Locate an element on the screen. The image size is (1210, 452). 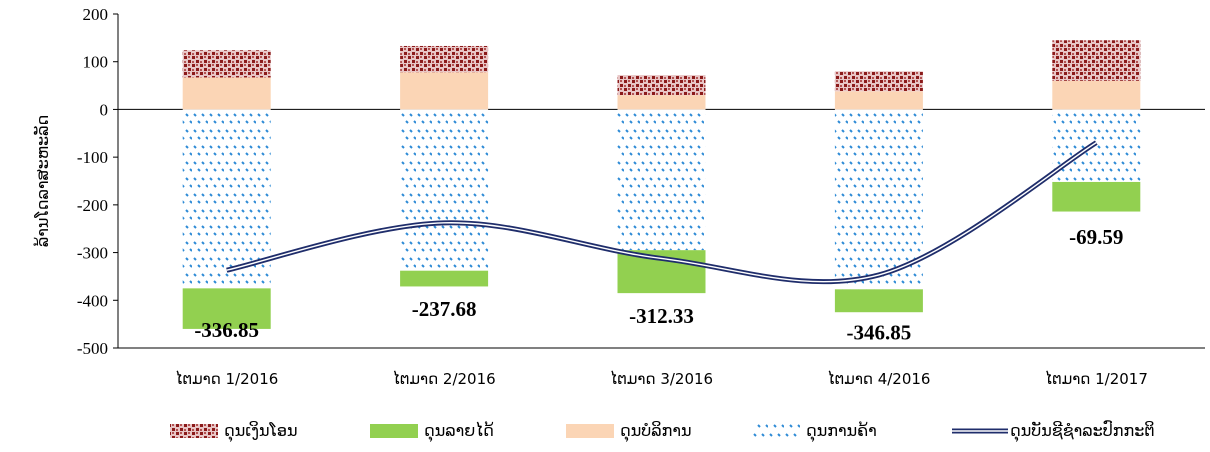
y-tick-label: -100 is located at coordinates (92, 157).